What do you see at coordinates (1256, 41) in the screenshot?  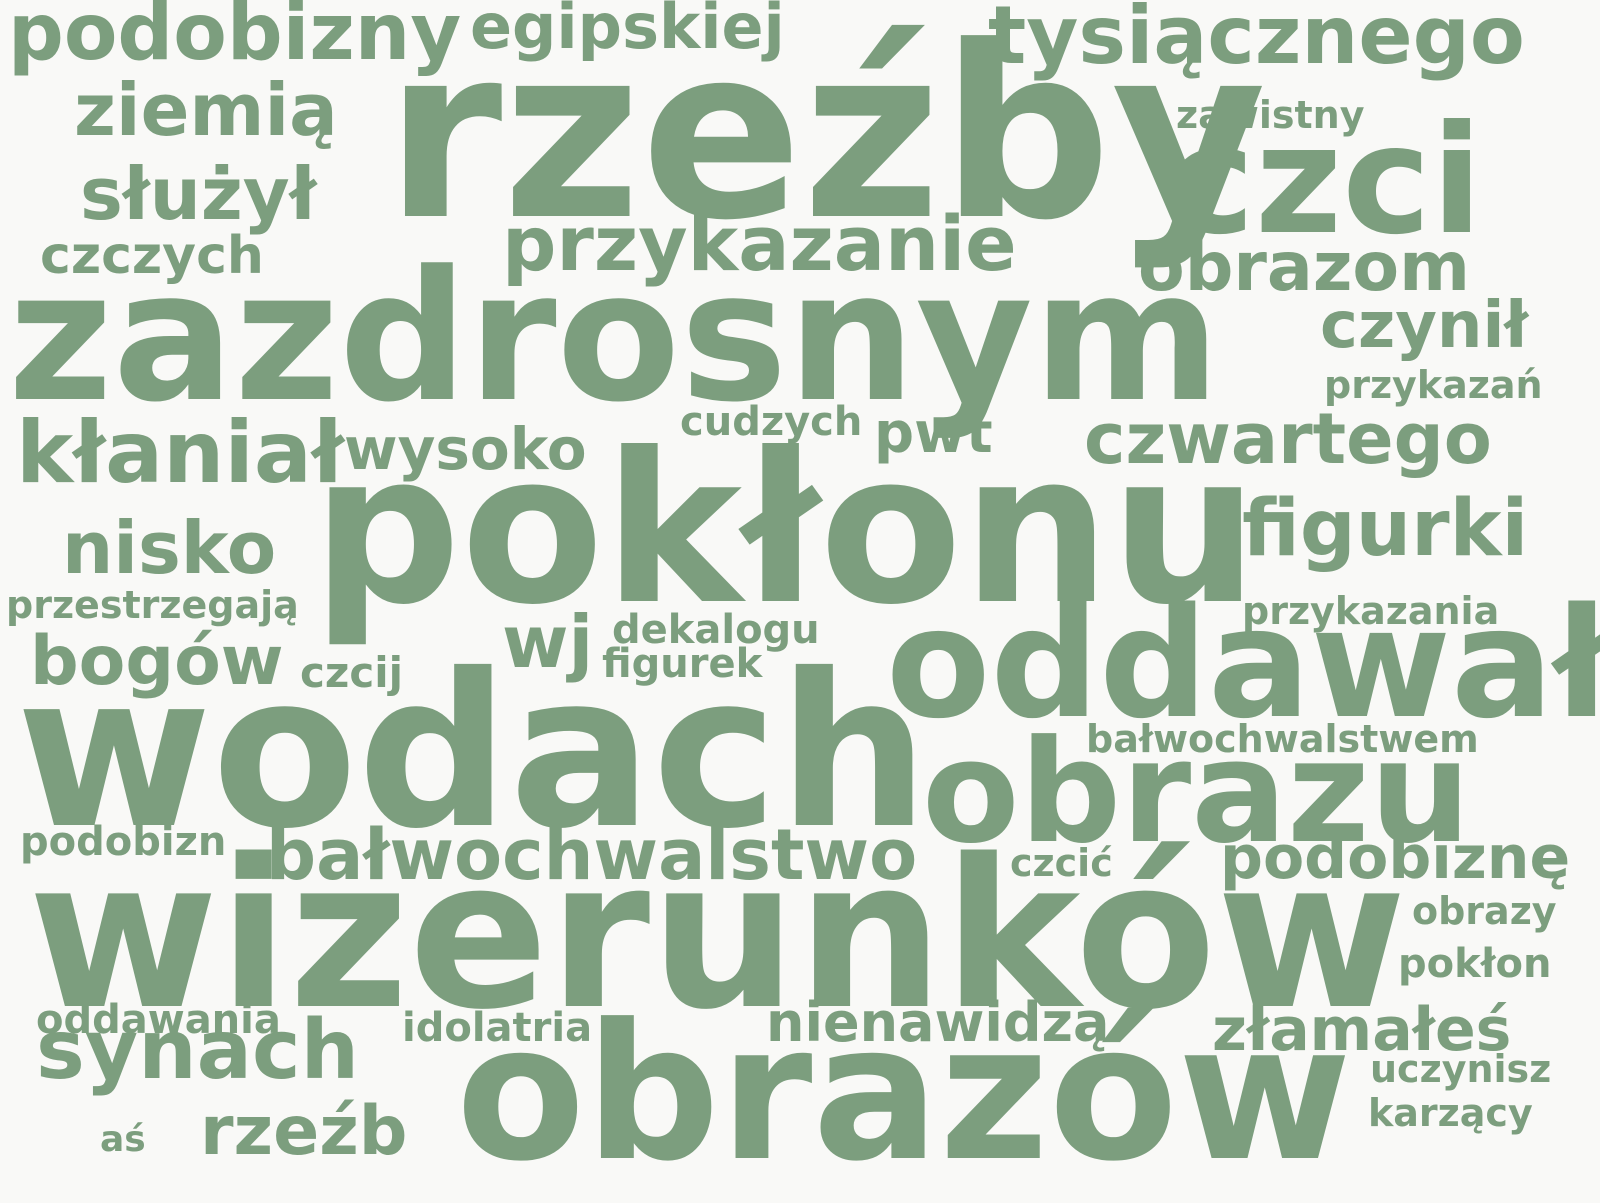 I see `word: tysiącznego` at bounding box center [1256, 41].